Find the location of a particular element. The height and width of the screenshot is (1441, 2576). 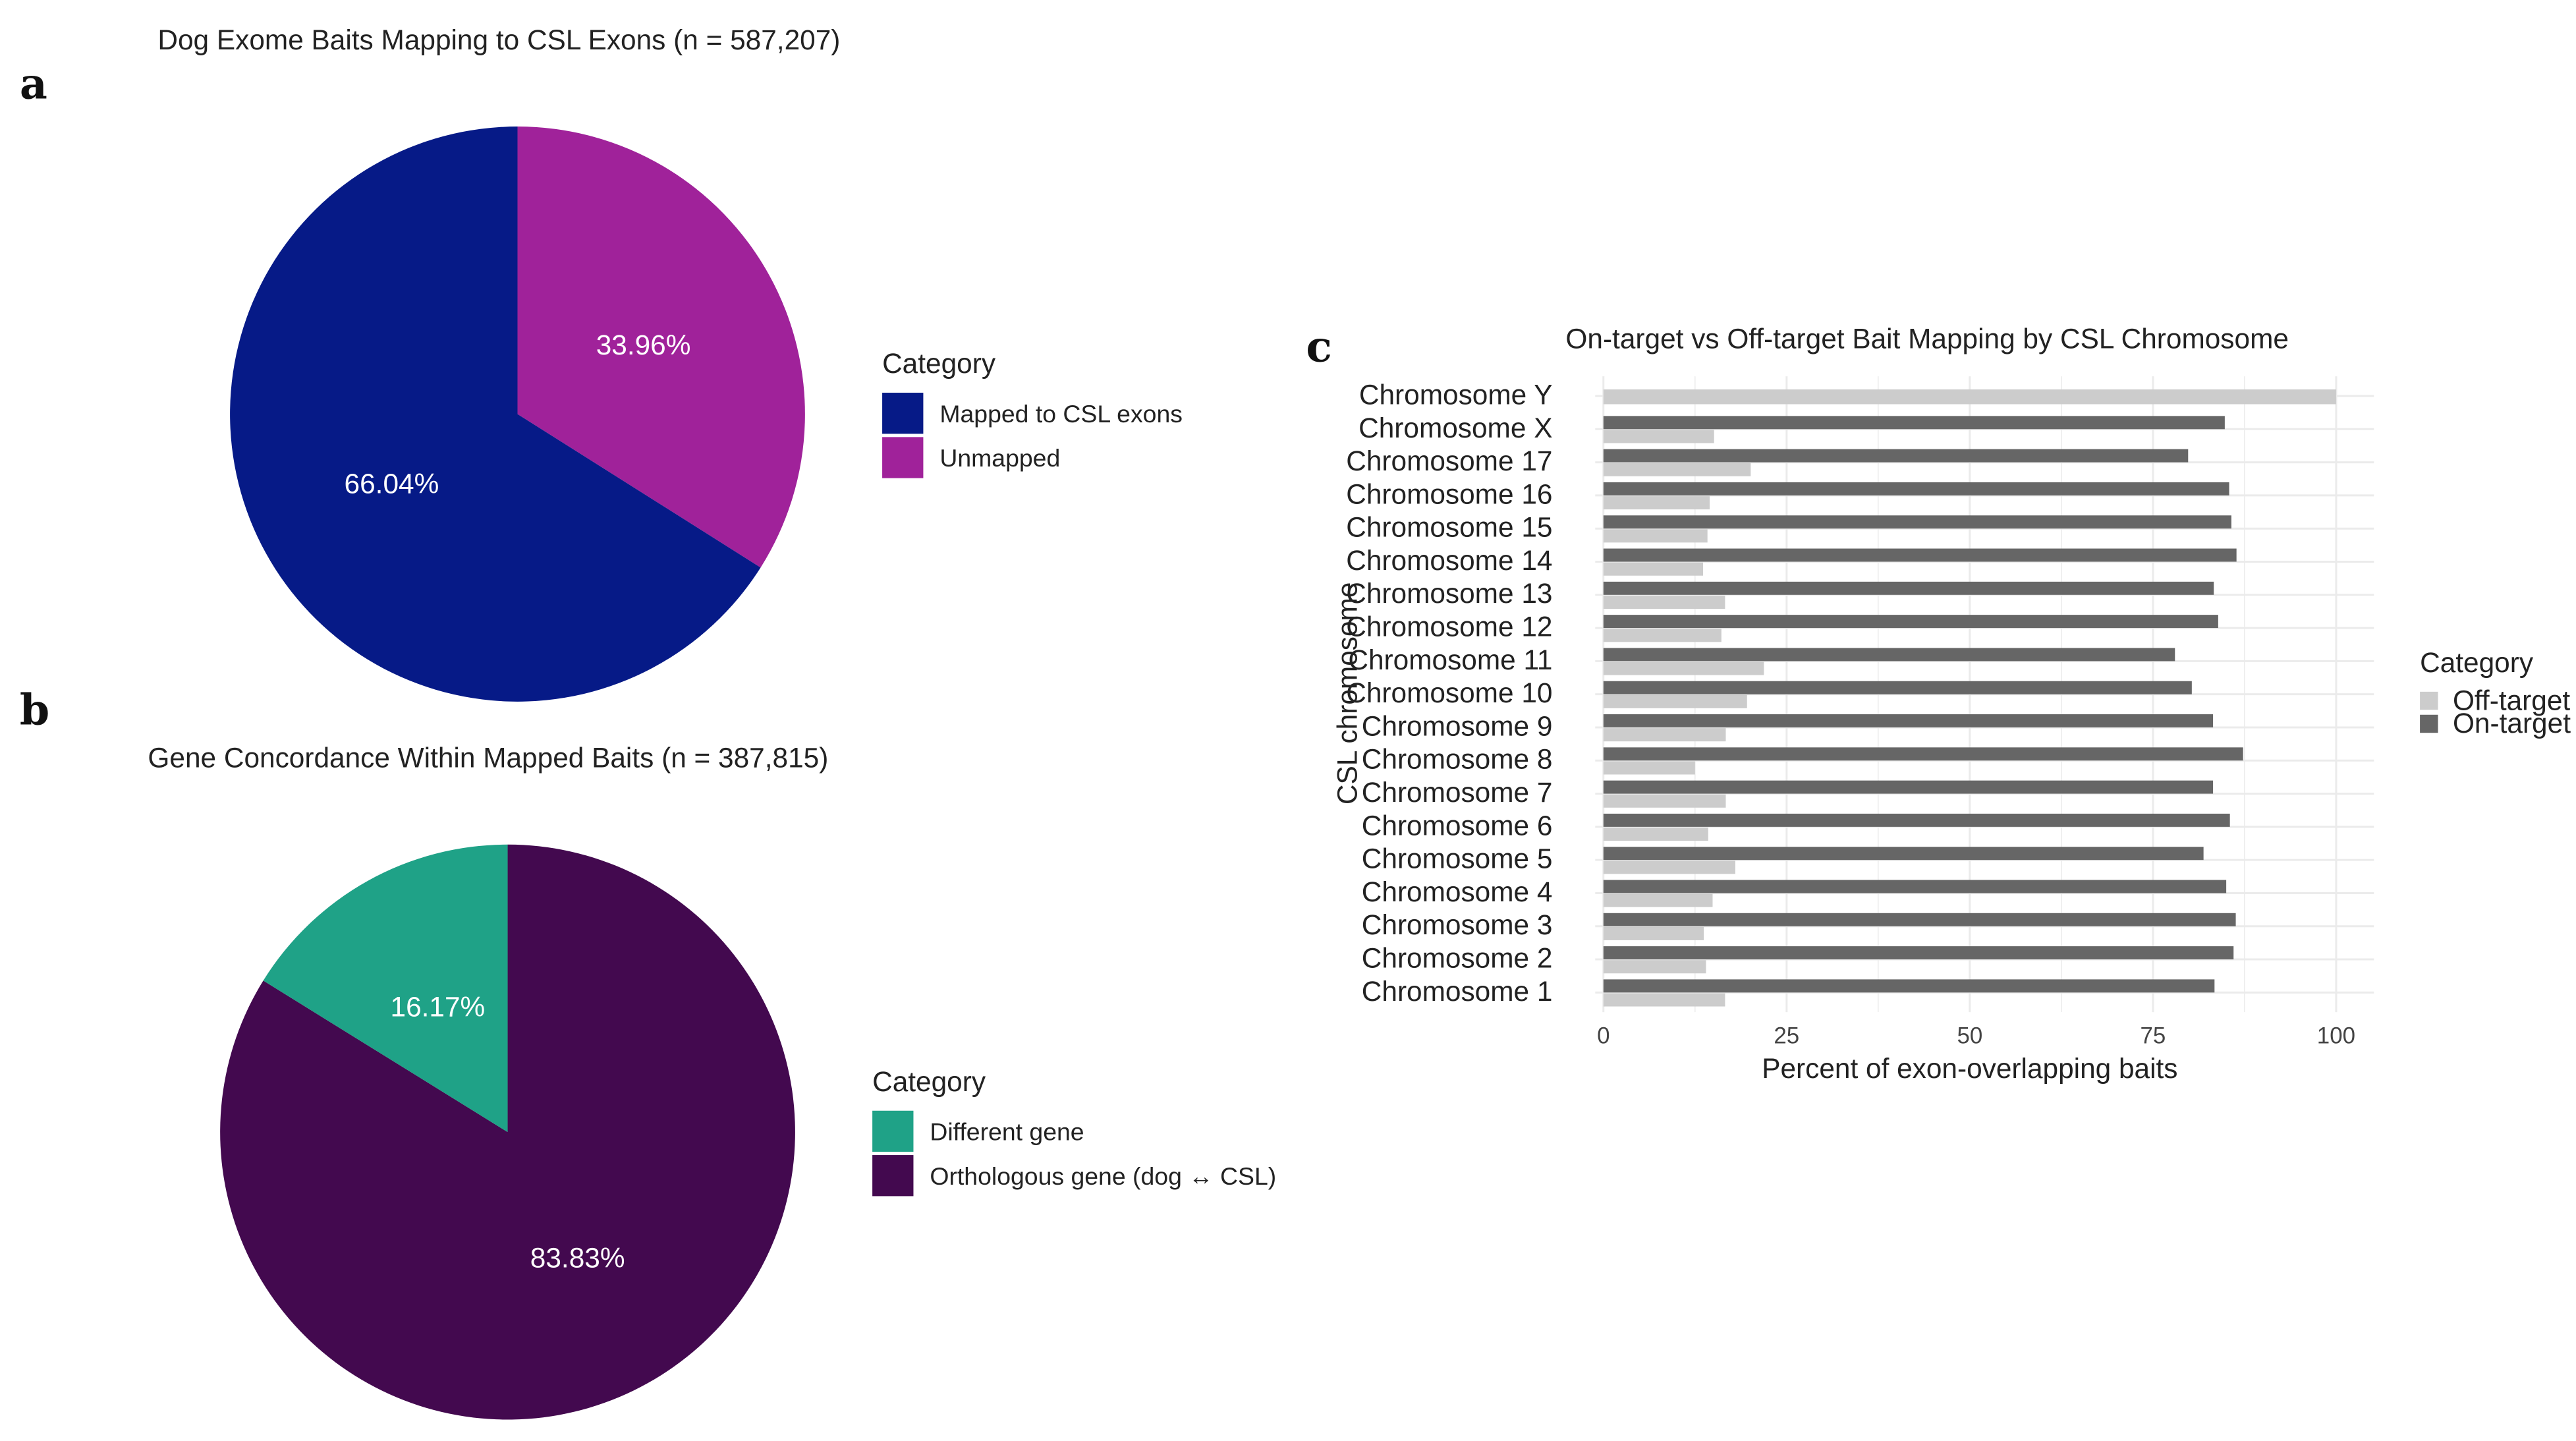

x-tick-label: 75 is located at coordinates (2153, 1035).